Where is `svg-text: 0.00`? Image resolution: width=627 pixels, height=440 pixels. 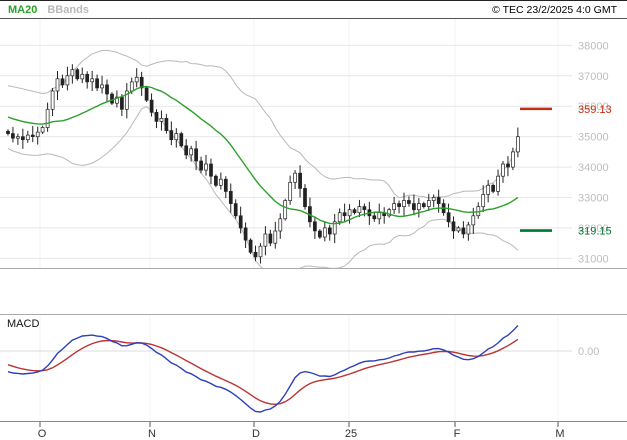
svg-text: 0.00 is located at coordinates (588, 352).